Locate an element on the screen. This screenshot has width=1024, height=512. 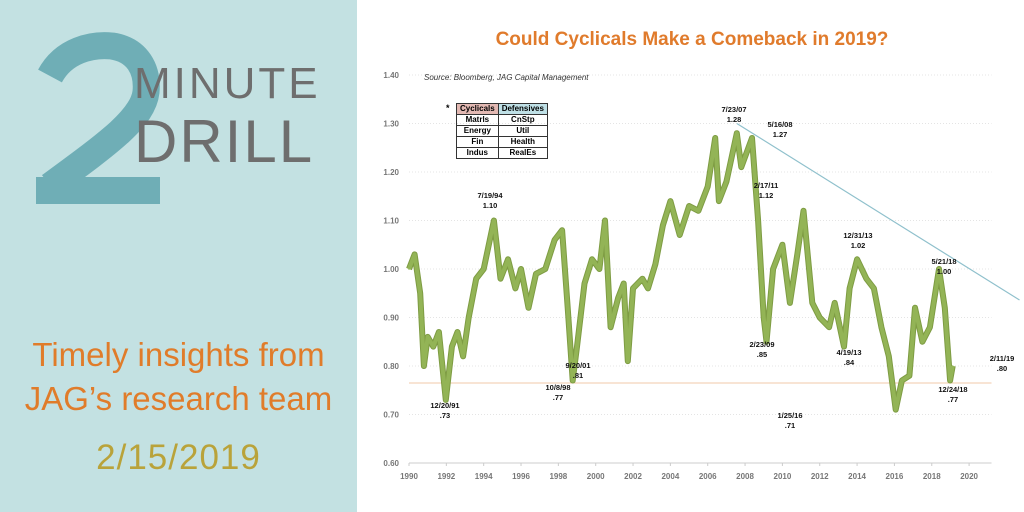
x-tick-label: 2014 is located at coordinates (857, 476).